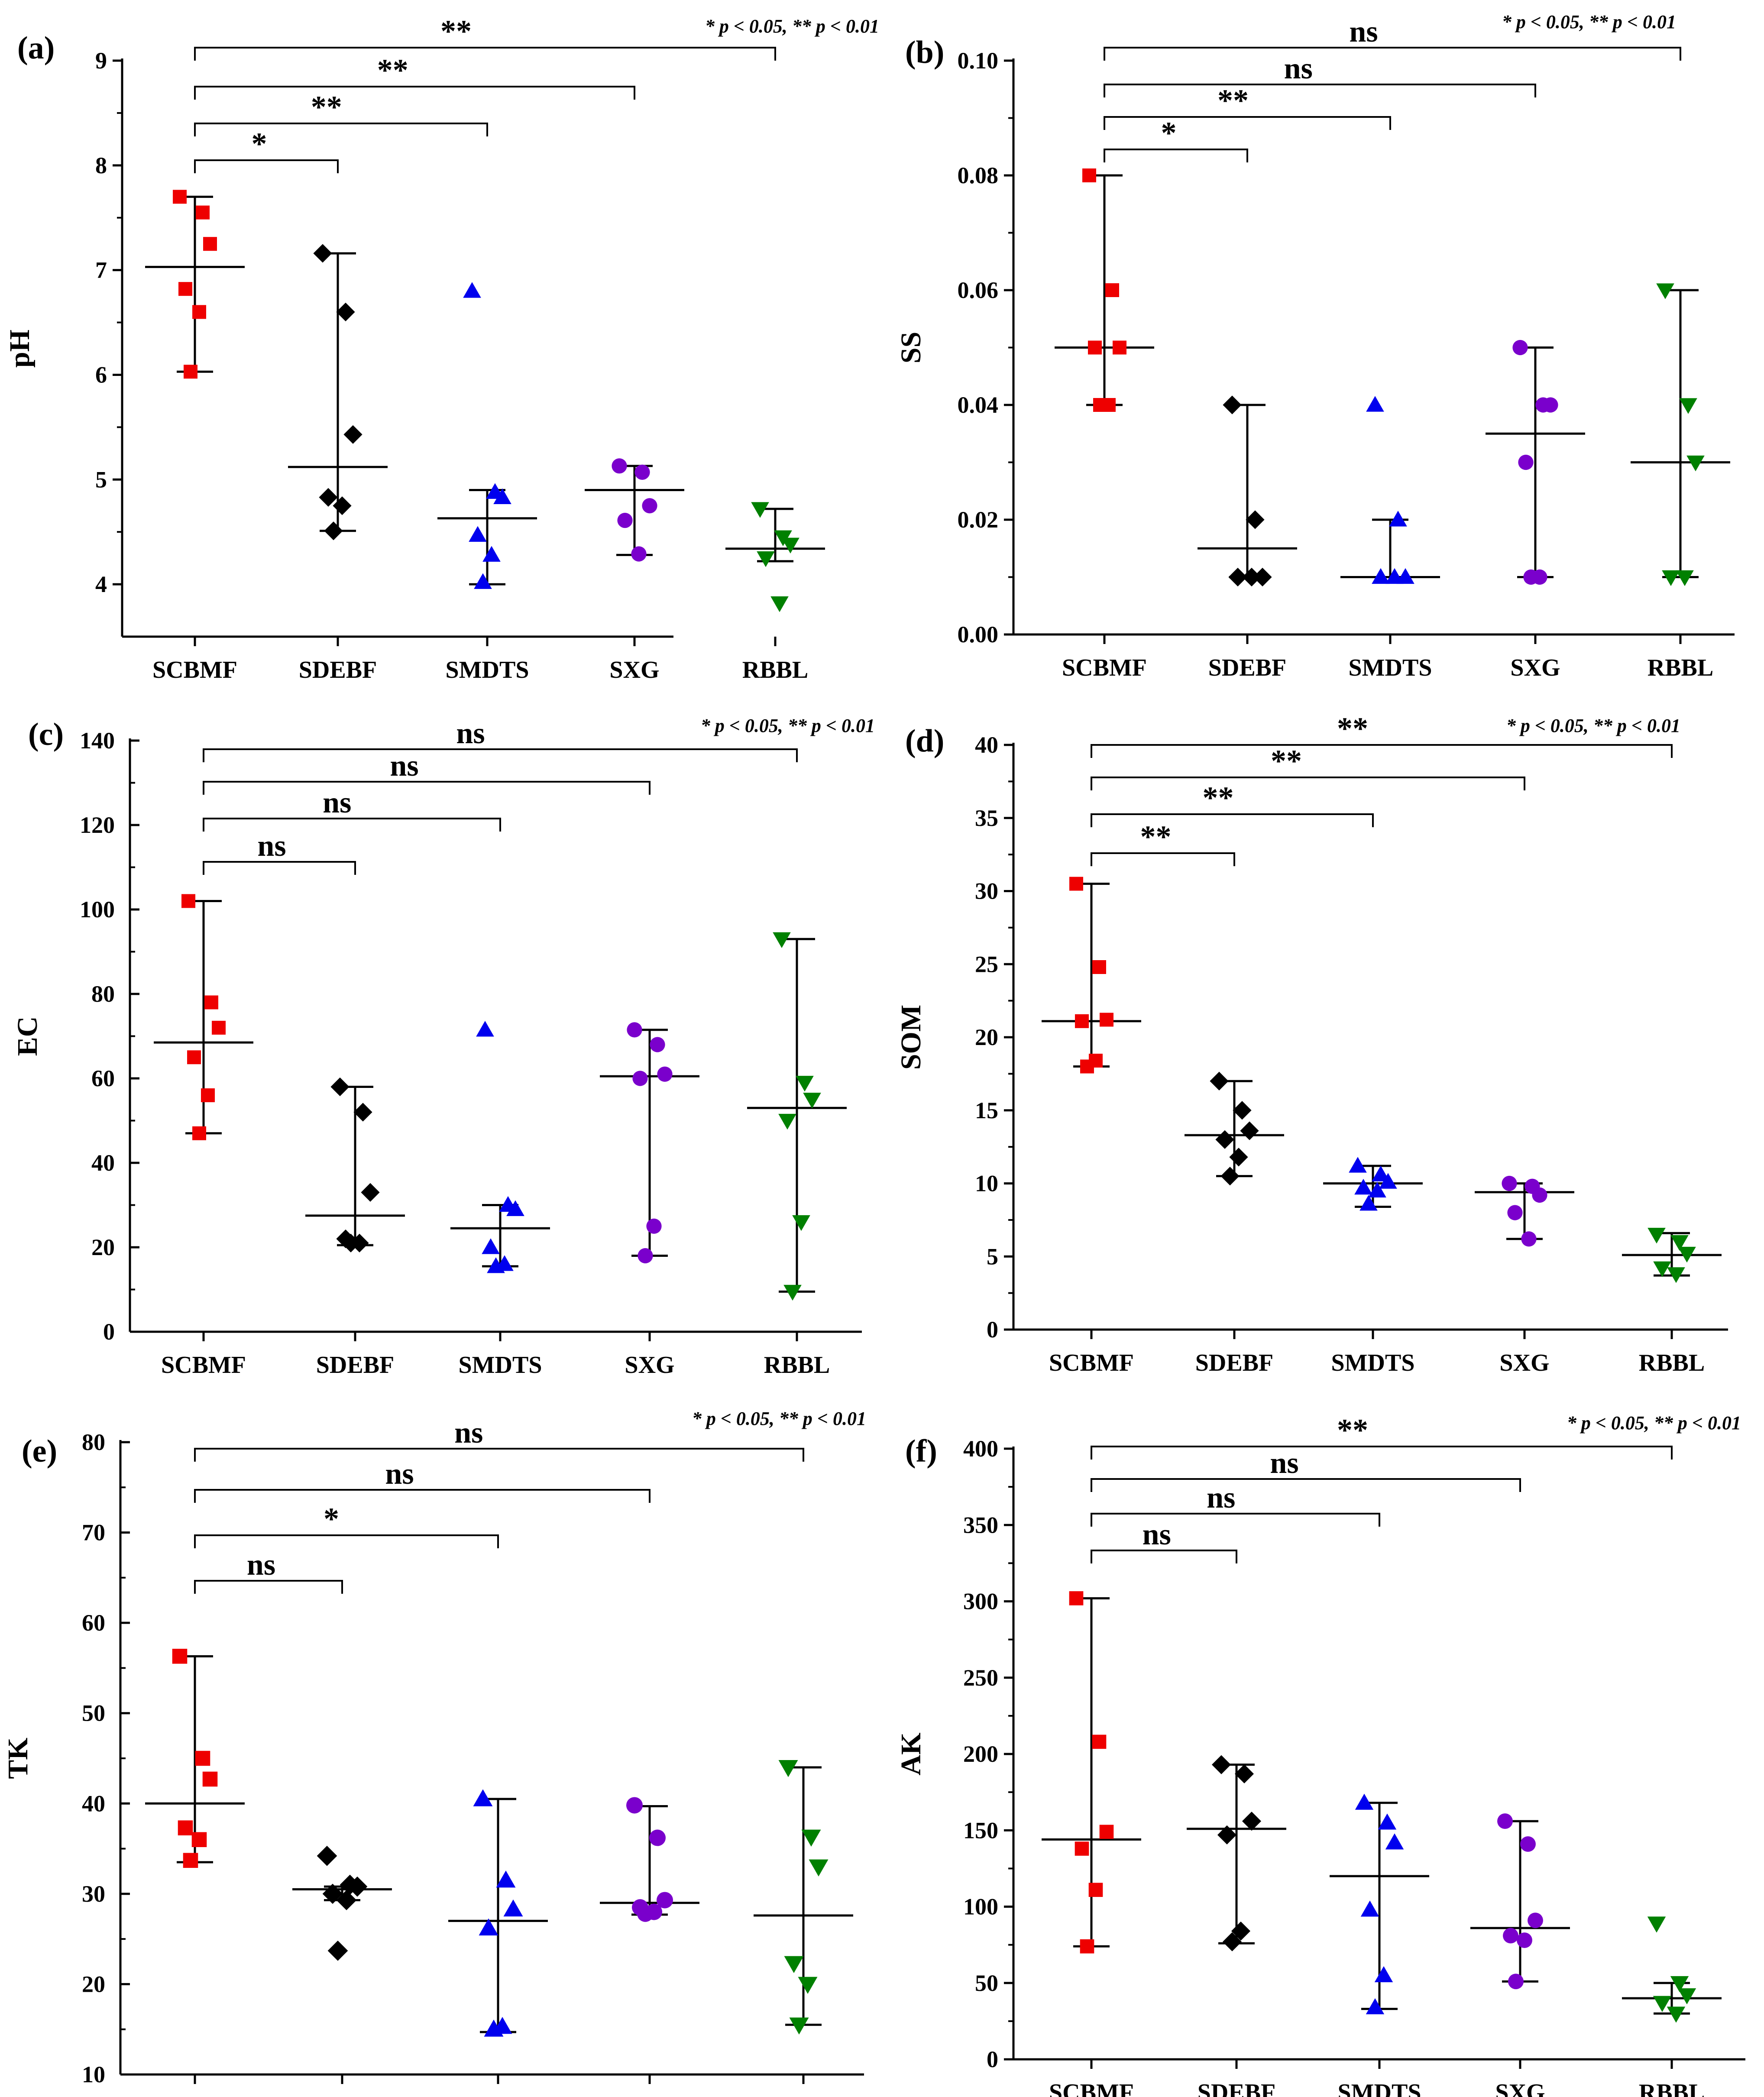 The height and width of the screenshot is (2097, 1764). Describe the element at coordinates (101, 165) in the screenshot. I see `y-tick-label: 8` at that location.